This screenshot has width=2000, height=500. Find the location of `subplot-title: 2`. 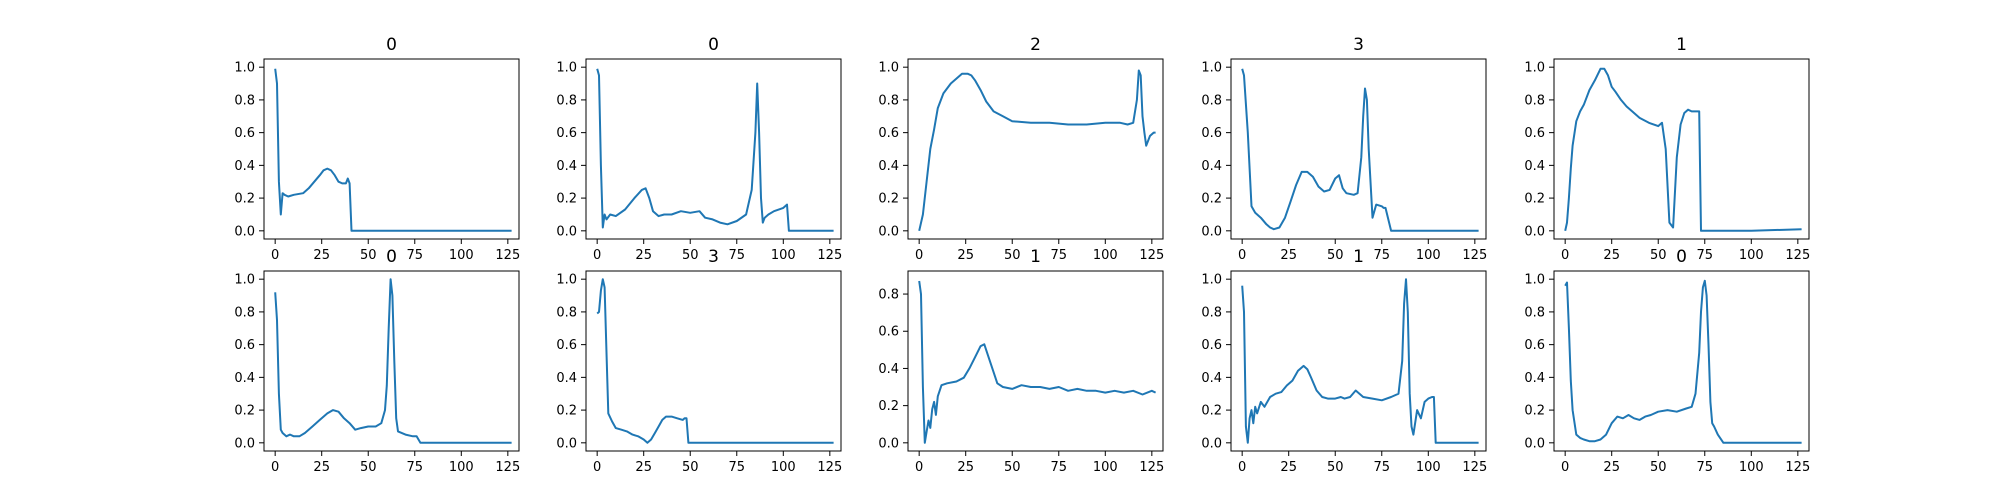

subplot-title: 2 is located at coordinates (1035, 45).